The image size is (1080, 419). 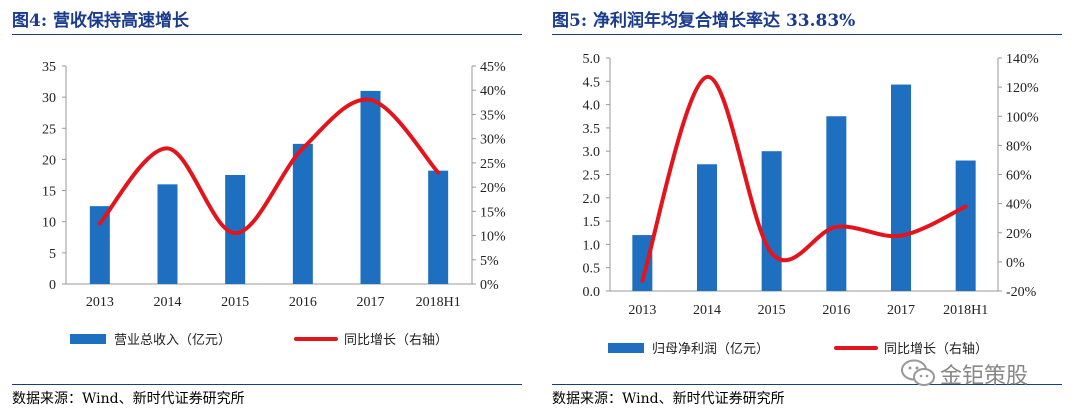 What do you see at coordinates (49, 129) in the screenshot?
I see `left-axis-tick-label: 25` at bounding box center [49, 129].